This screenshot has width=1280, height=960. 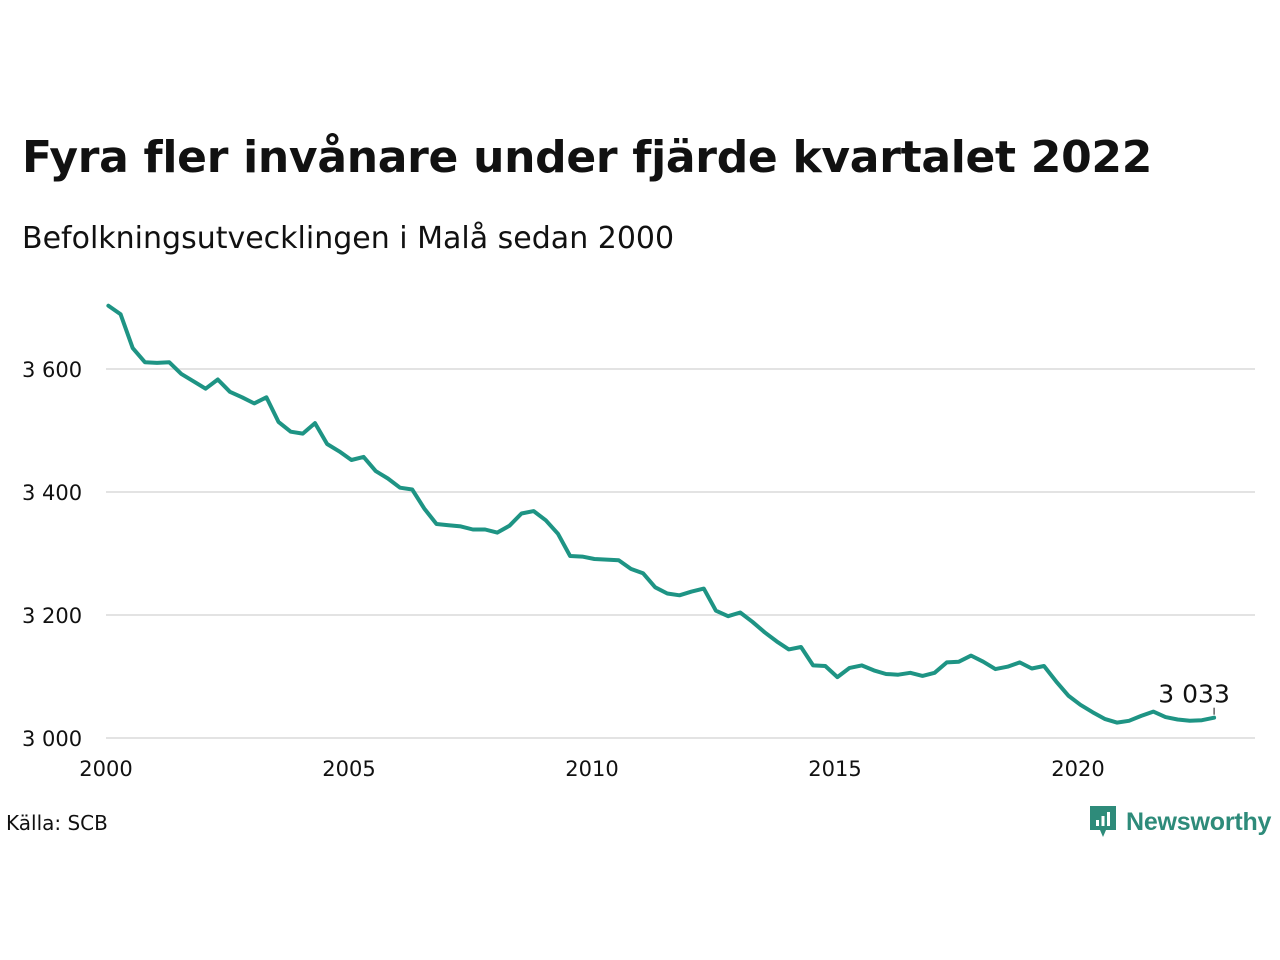 I want to click on x-tick-label: 2010, so click(x=591, y=769).